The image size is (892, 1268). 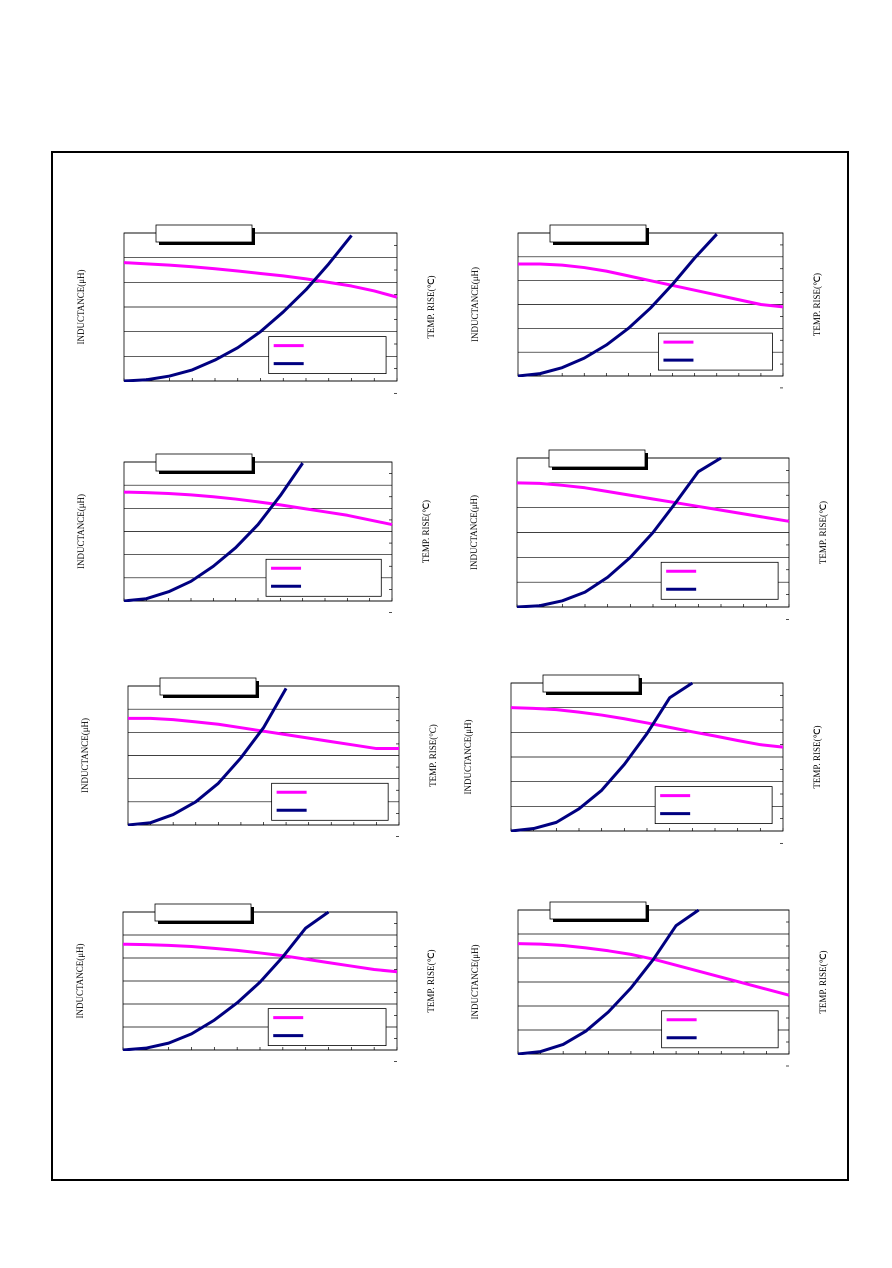 I want to click on chart: INDUCTANCE(μH) TEMP. RISE(°C), so click(x=259, y=757).